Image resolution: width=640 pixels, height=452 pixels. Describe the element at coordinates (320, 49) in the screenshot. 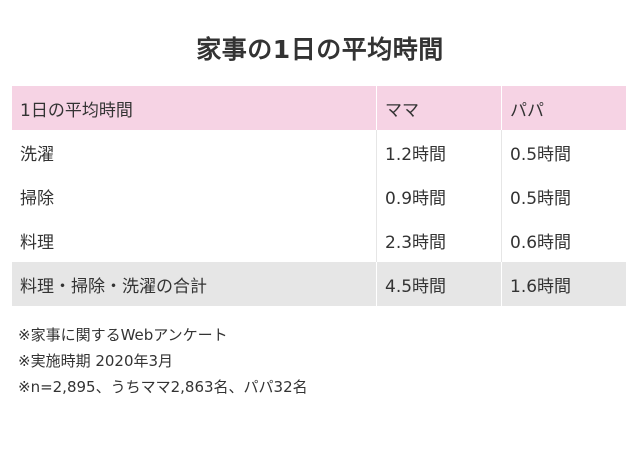

I see `page-title: 家事の1日の平均時間` at that location.